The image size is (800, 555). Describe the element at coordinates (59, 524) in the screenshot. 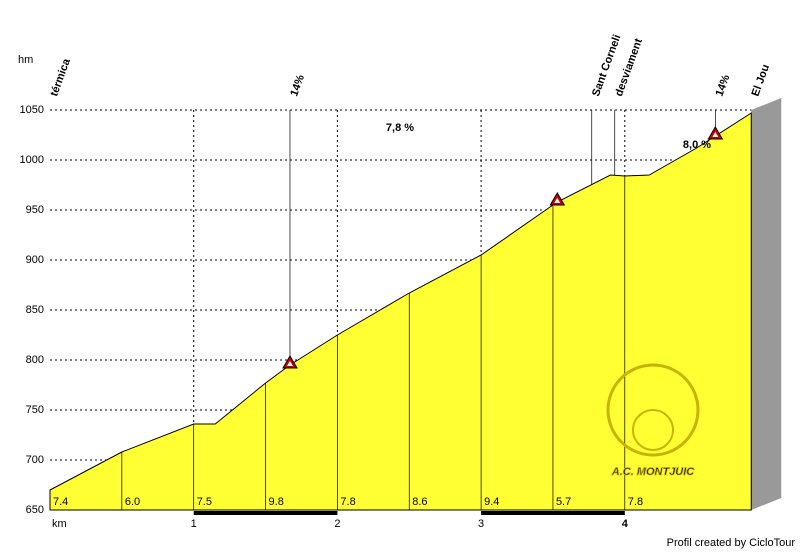

I see `x-unit: km` at that location.